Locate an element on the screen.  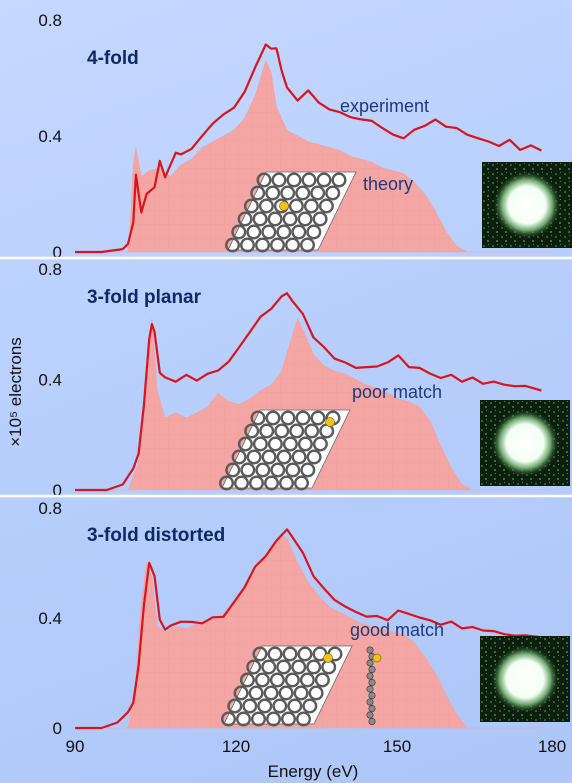
series-annotation: poor match is located at coordinates (397, 392).